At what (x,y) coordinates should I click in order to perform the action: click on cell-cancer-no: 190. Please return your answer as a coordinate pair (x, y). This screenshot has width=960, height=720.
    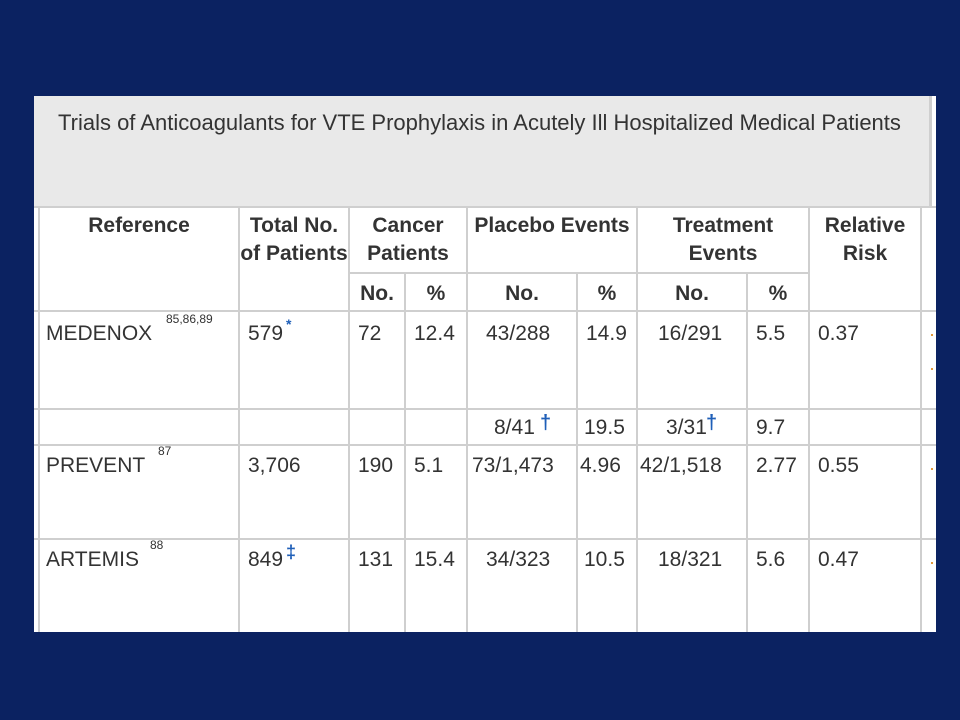
    Looking at the image, I should click on (376, 465).